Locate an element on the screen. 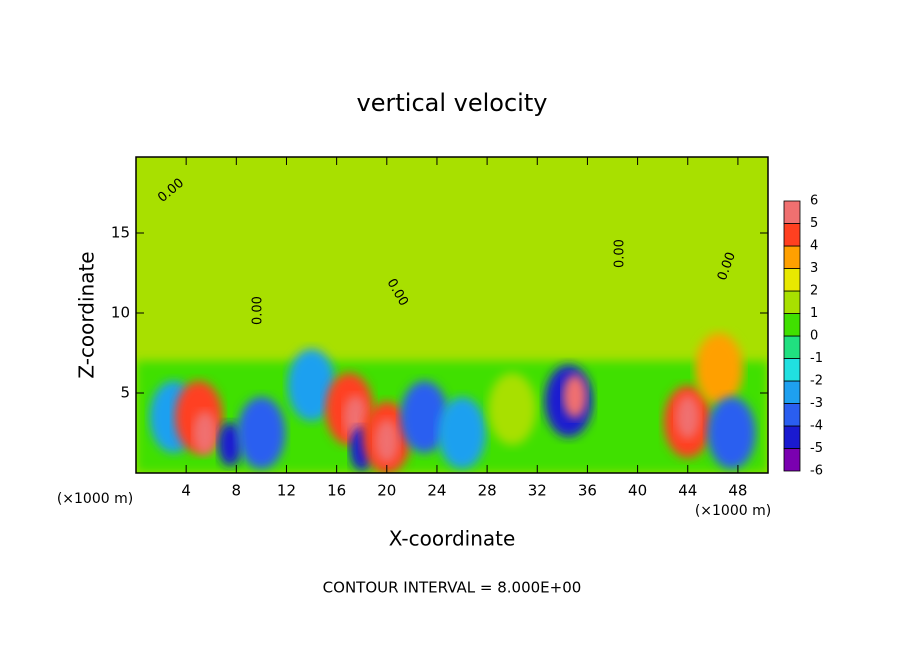  y-tick-label: 5 is located at coordinates (125, 393).